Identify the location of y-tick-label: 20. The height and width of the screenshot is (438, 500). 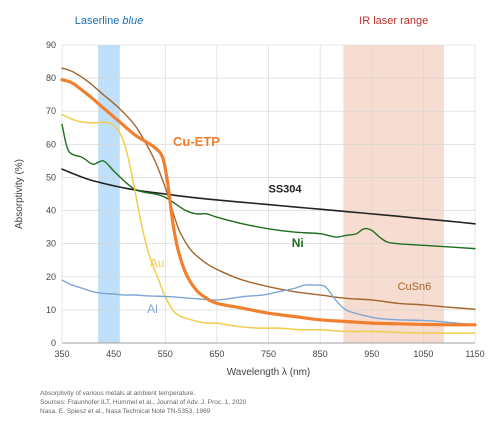
(51, 277).